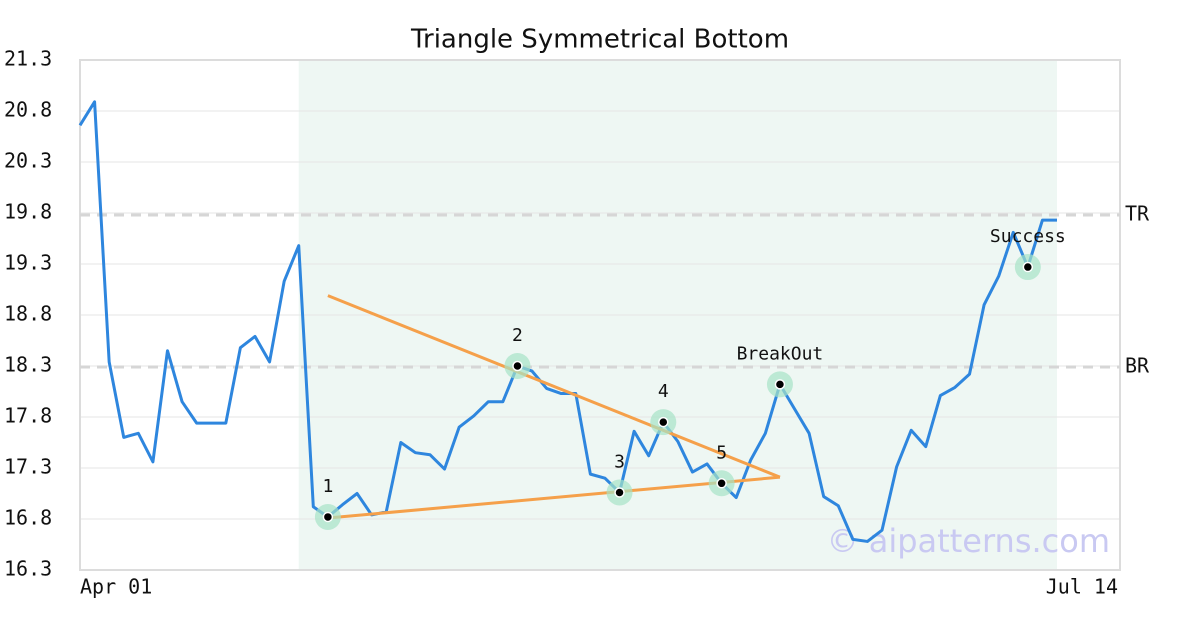 The image size is (1200, 630). I want to click on y-tick-label: 21.3, so click(28, 59).